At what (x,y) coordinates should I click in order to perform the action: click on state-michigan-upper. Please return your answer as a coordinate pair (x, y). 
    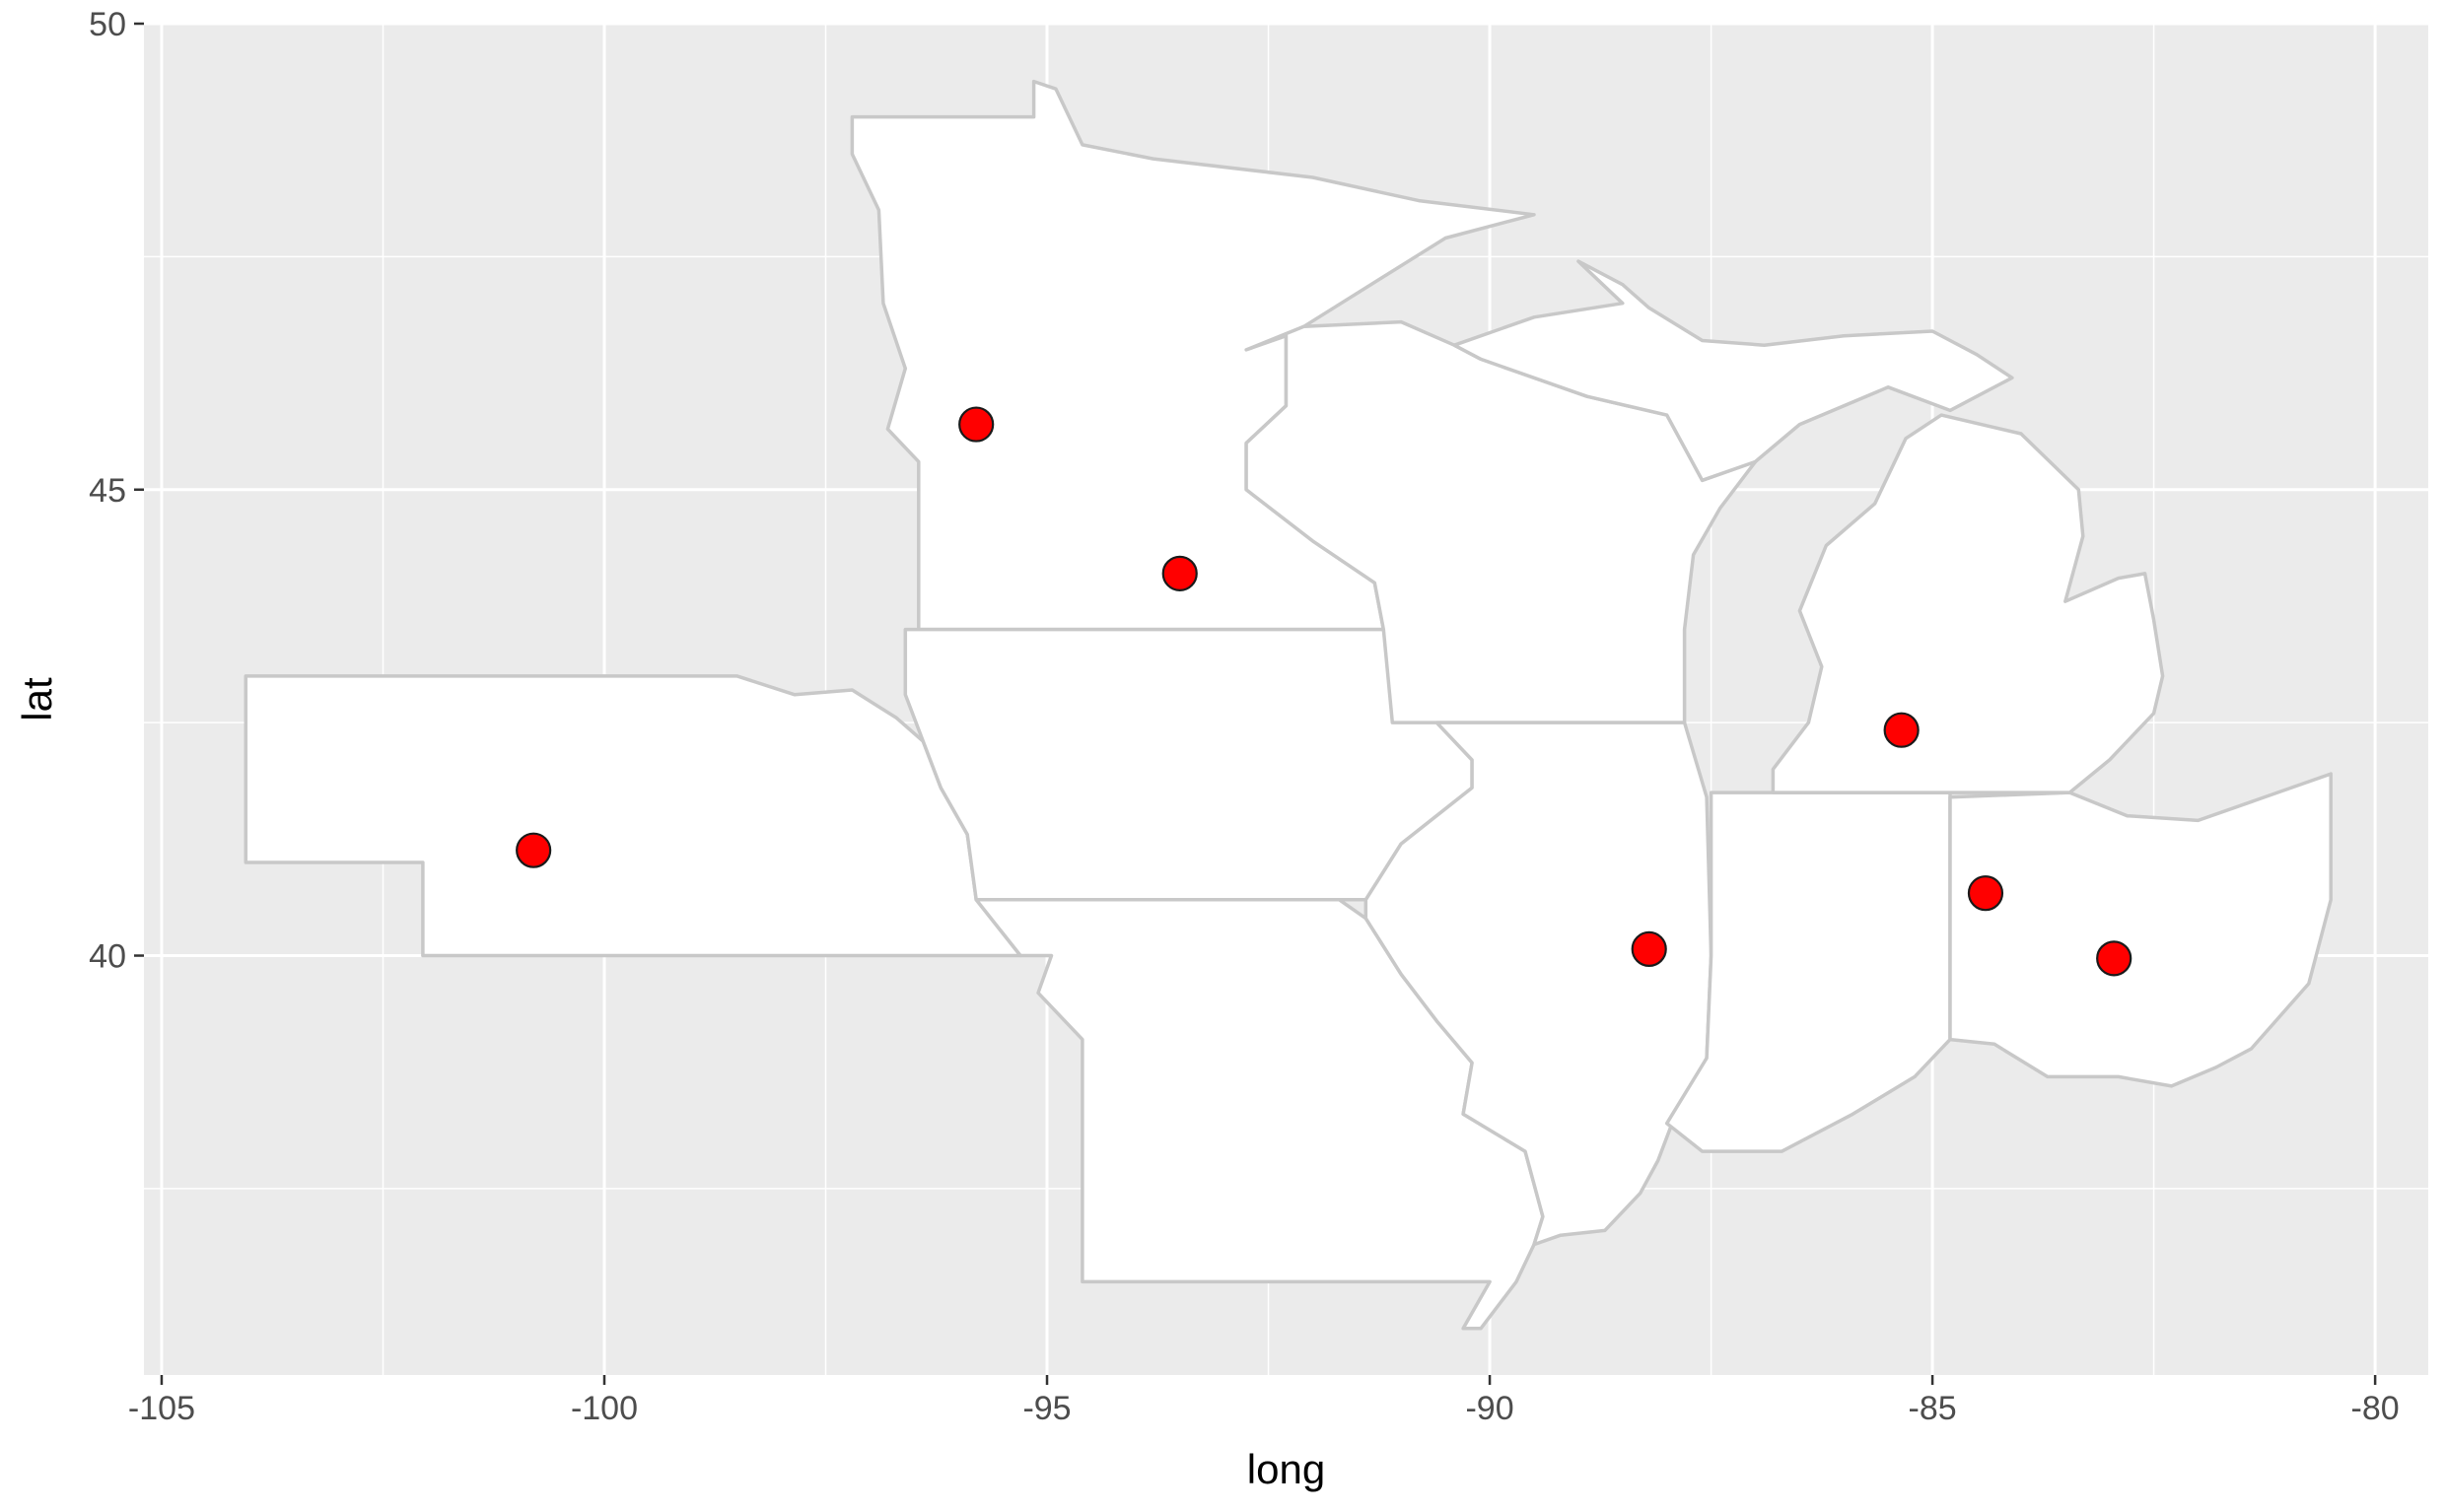
    Looking at the image, I should click on (1733, 371).